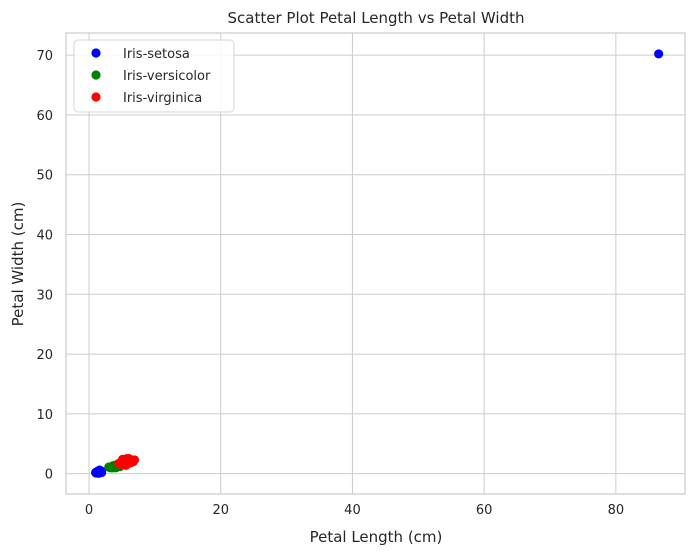 This screenshot has width=696, height=560. What do you see at coordinates (484, 510) in the screenshot?
I see `x-tick-label: 60` at bounding box center [484, 510].